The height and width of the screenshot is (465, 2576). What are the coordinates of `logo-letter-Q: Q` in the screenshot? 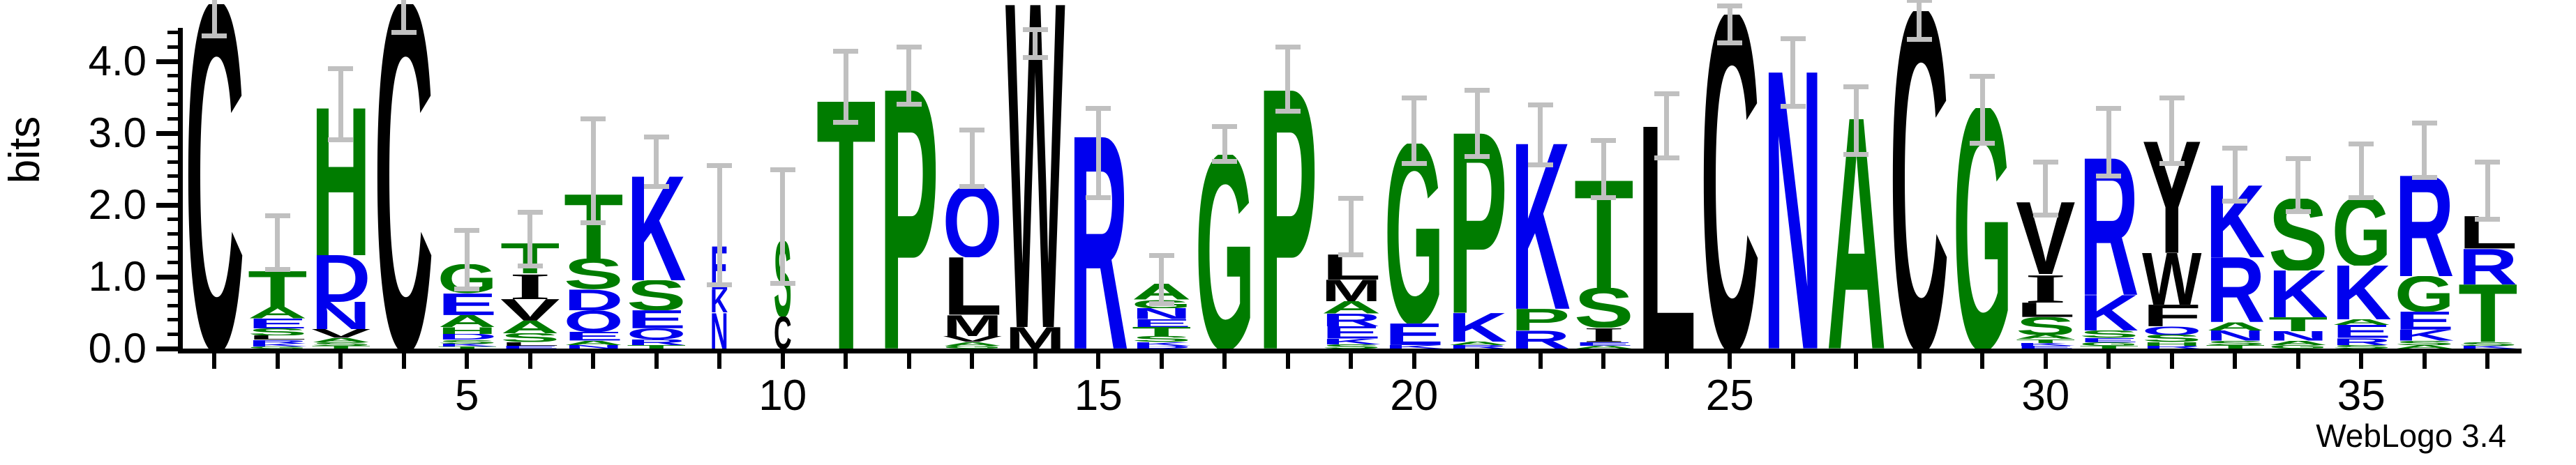 It's located at (973, 221).